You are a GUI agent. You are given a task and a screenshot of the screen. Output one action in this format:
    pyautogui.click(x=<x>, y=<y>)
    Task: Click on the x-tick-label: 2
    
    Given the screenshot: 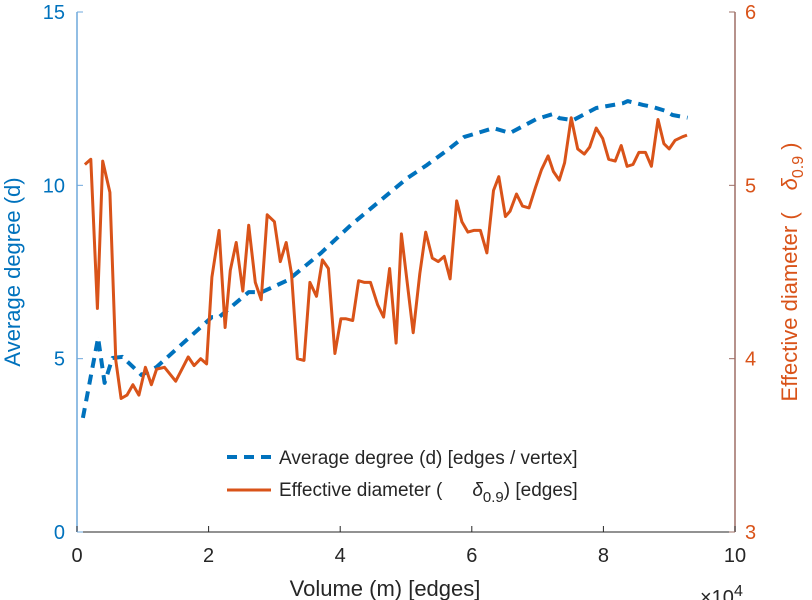 What is the action you would take?
    pyautogui.click(x=208, y=556)
    